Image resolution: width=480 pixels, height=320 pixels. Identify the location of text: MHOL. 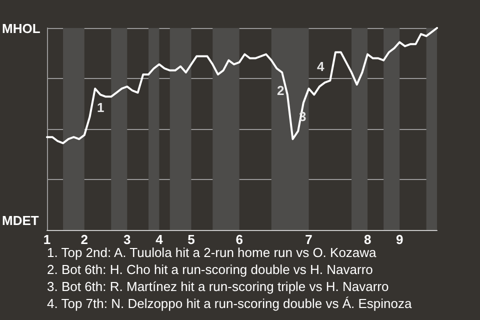
(21, 28).